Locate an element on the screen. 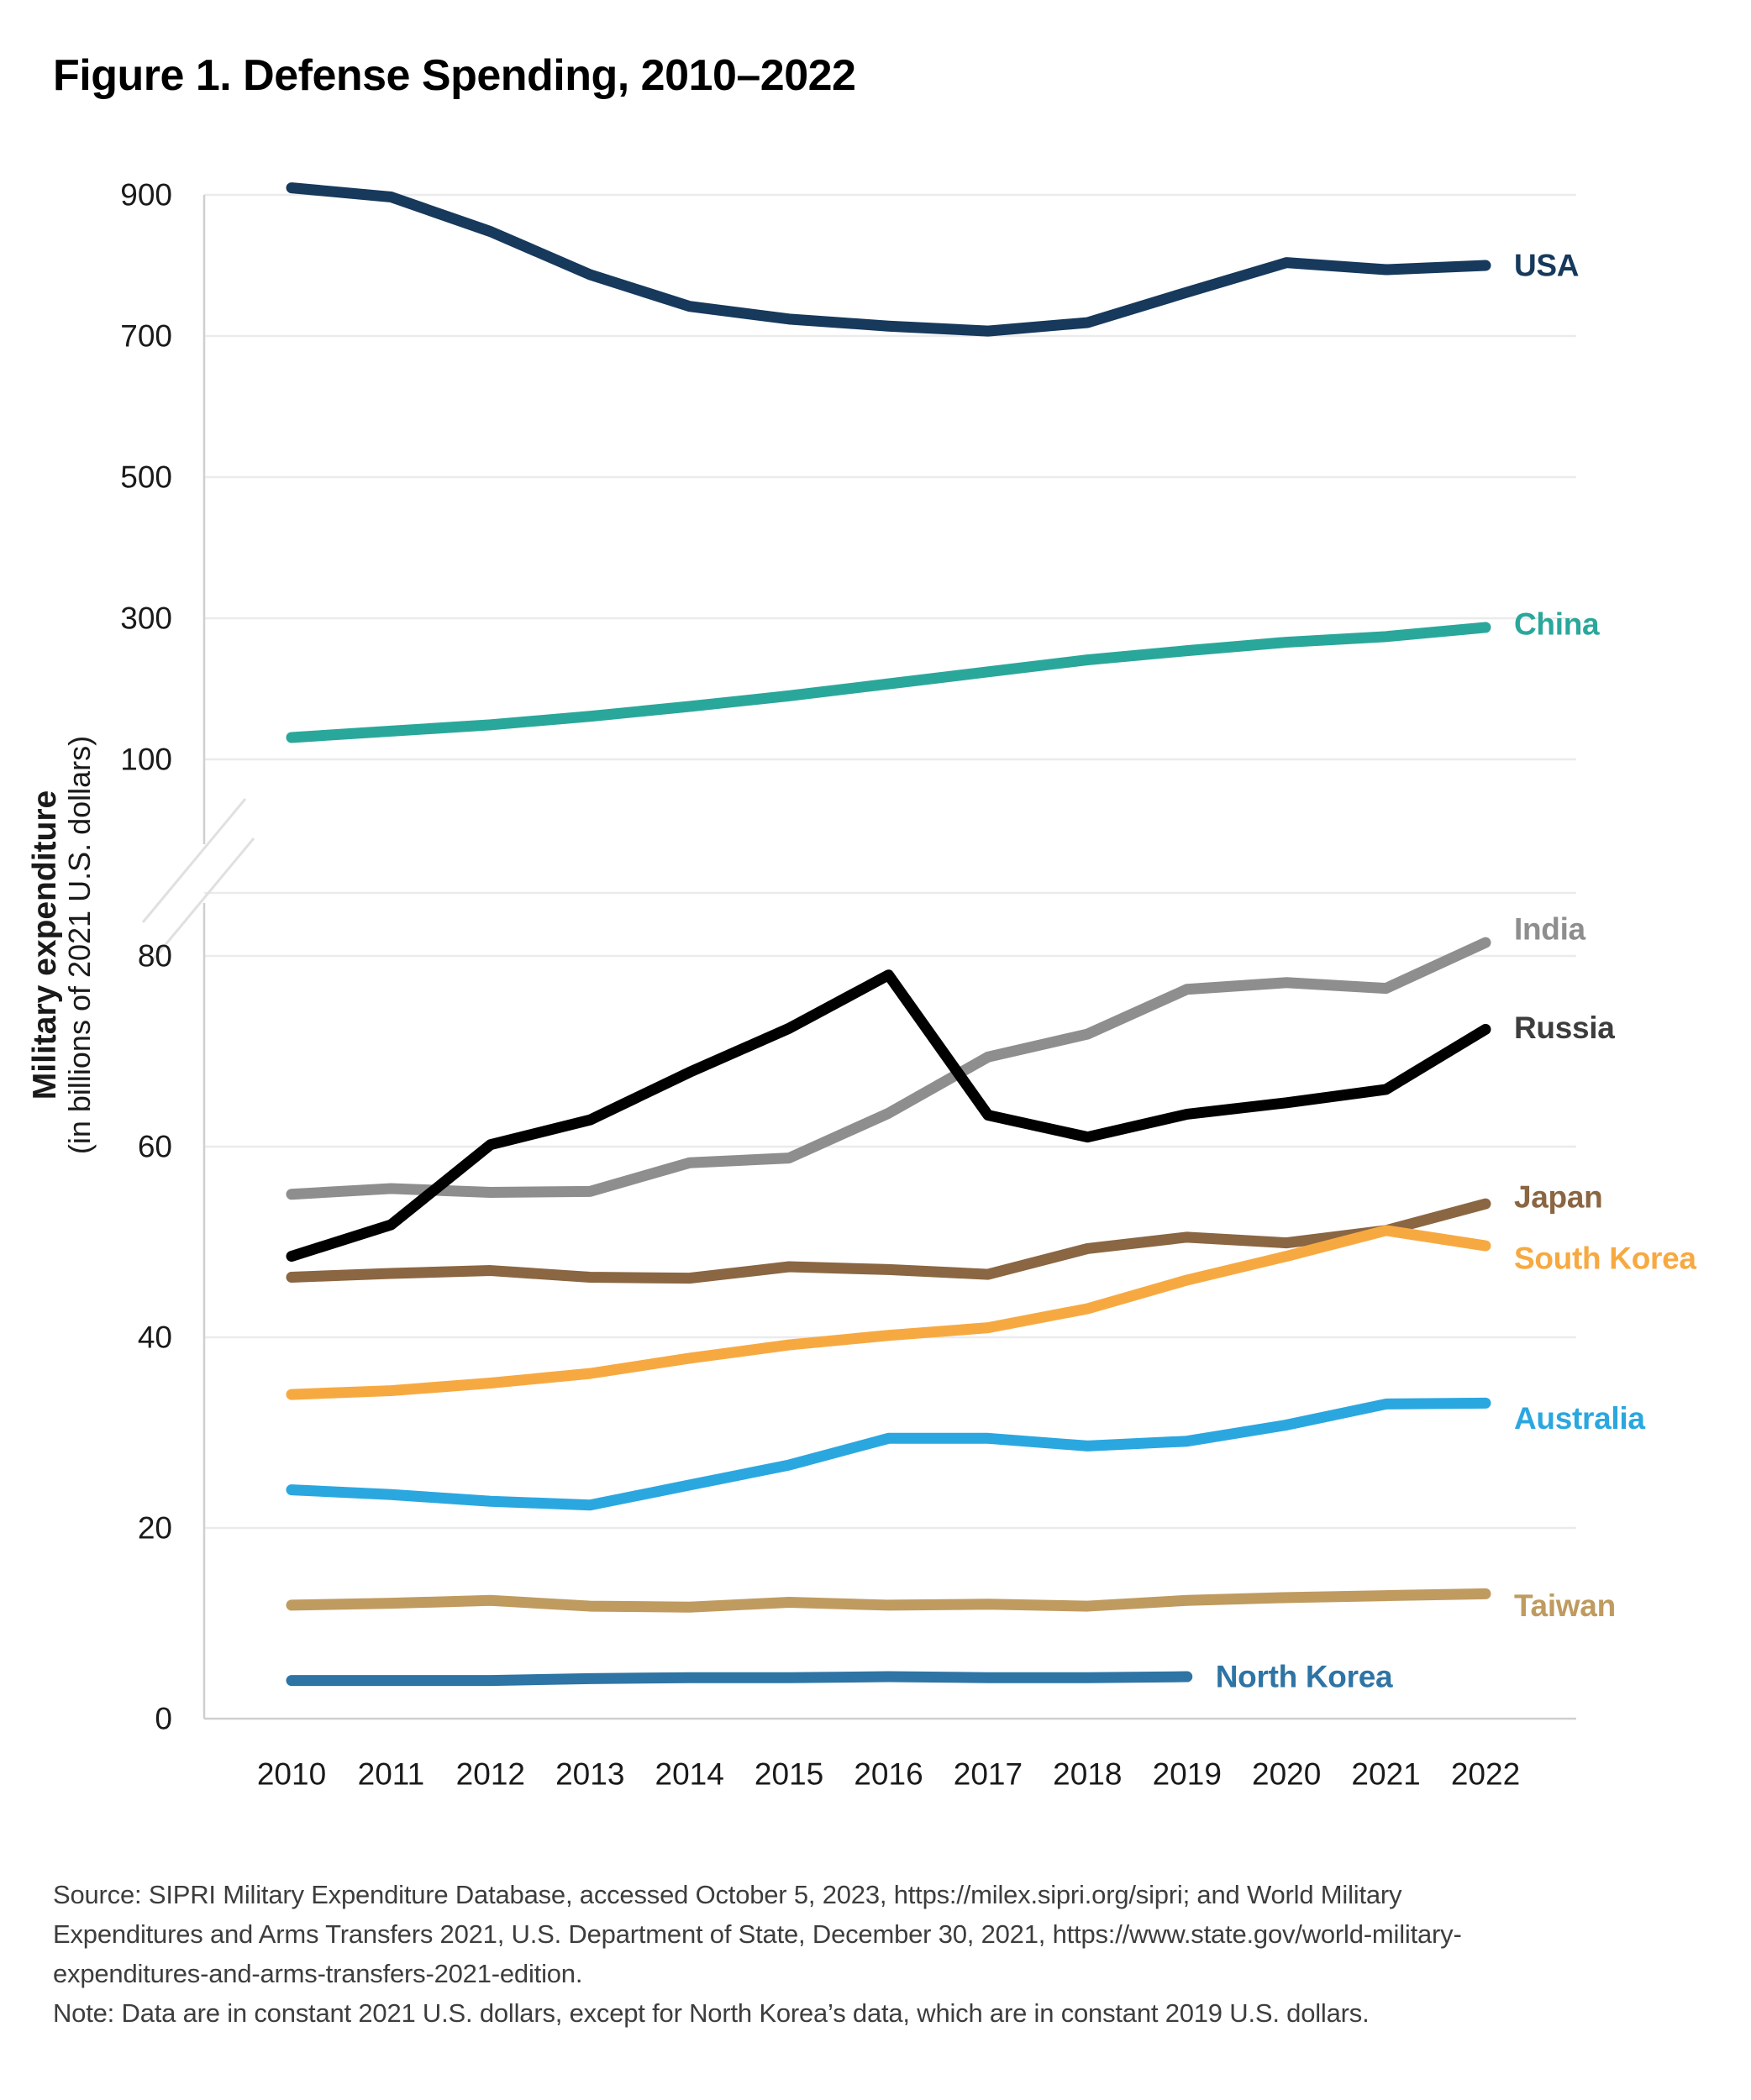  y-tick-0: 0 is located at coordinates (163, 1719).